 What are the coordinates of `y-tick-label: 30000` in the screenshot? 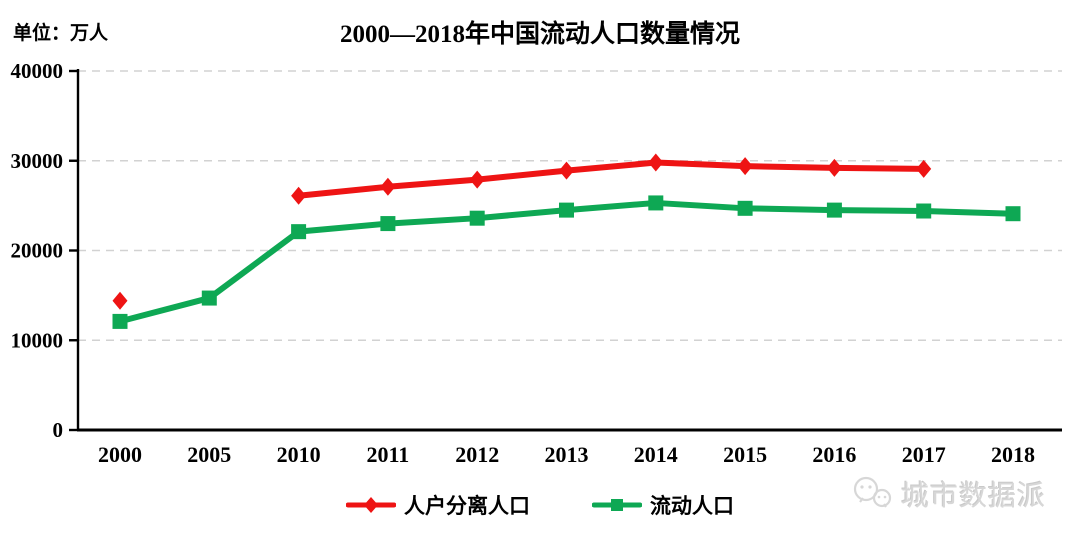 It's located at (37, 161).